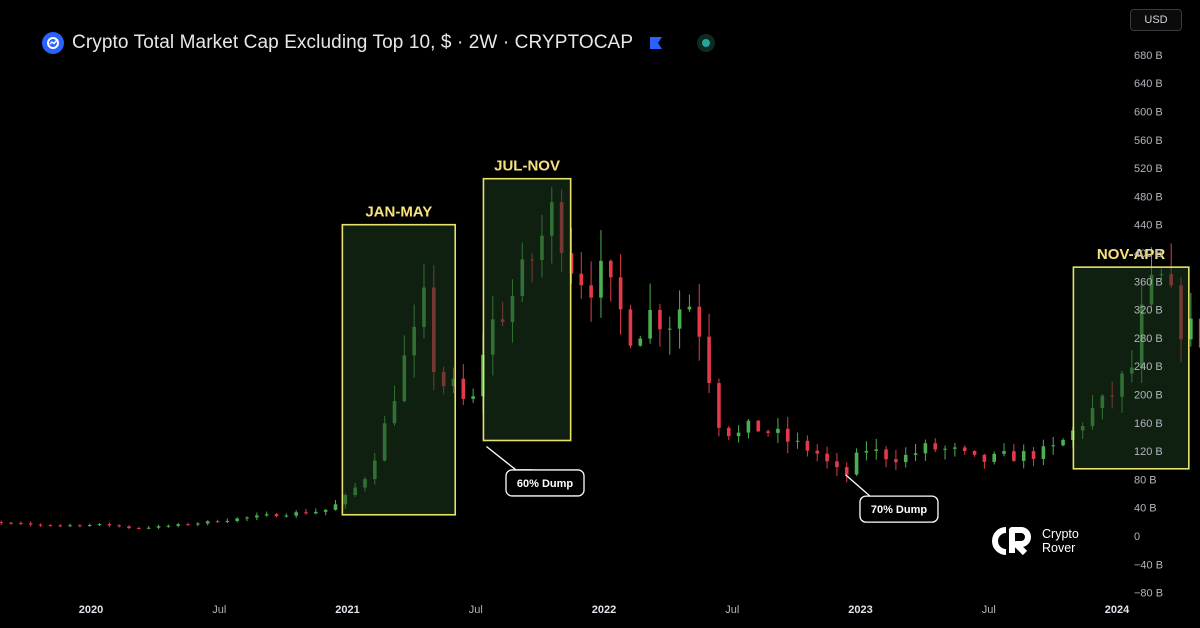  What do you see at coordinates (1148, 367) in the screenshot?
I see `y-tick-label: 240 B` at bounding box center [1148, 367].